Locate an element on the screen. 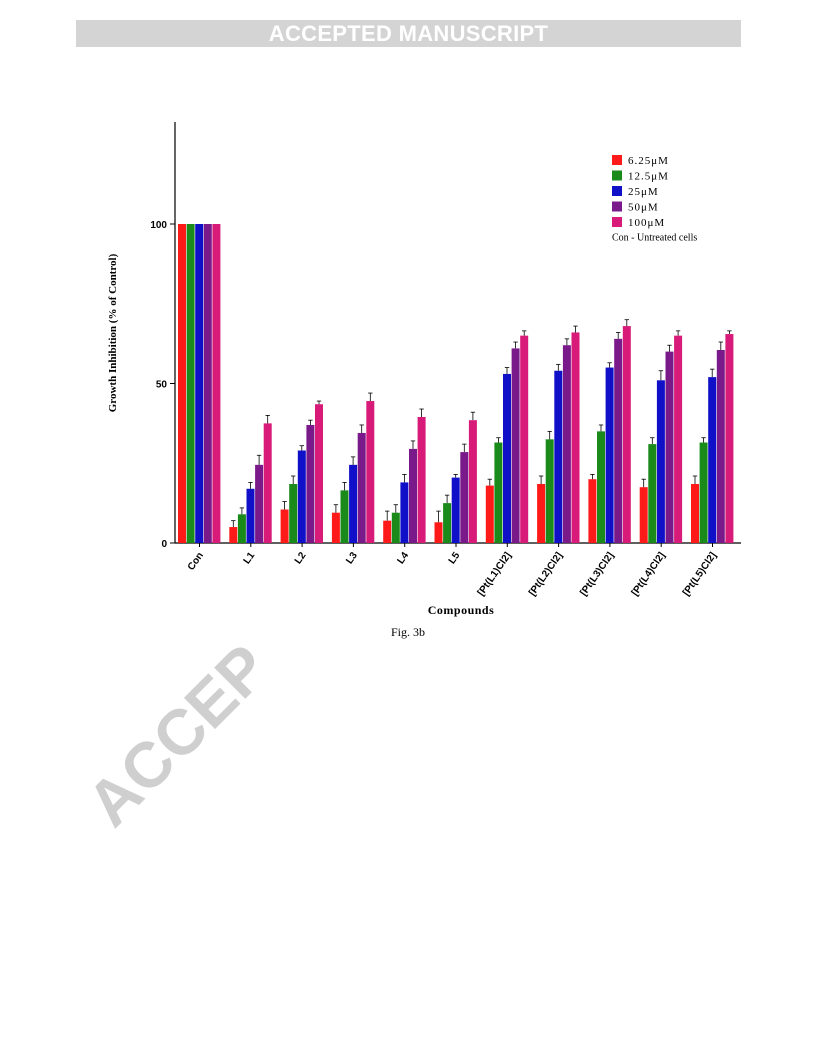 The image size is (816, 1056). x-tick-label: L3 is located at coordinates (352, 558).